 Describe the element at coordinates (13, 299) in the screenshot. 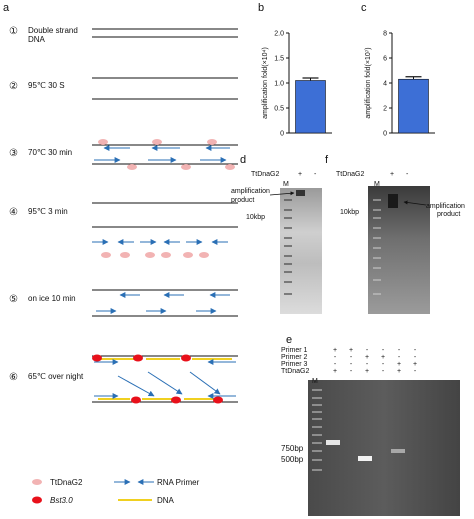

I see `step-5-number: ⑤` at that location.